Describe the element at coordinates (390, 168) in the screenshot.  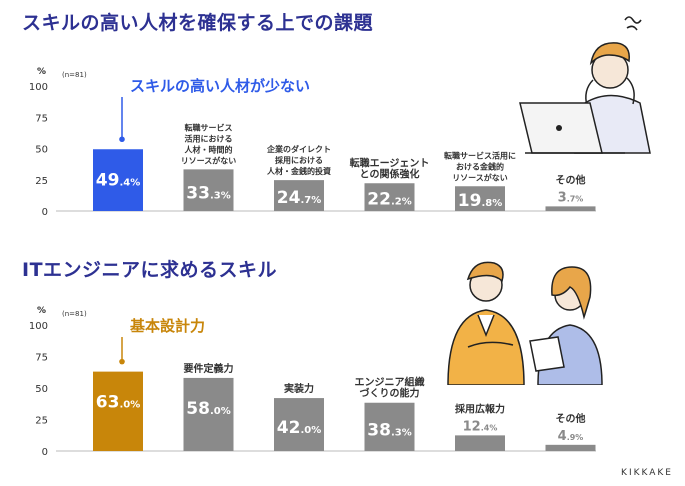
I see `category-label-4: 転職エージェントとの関係強化` at that location.